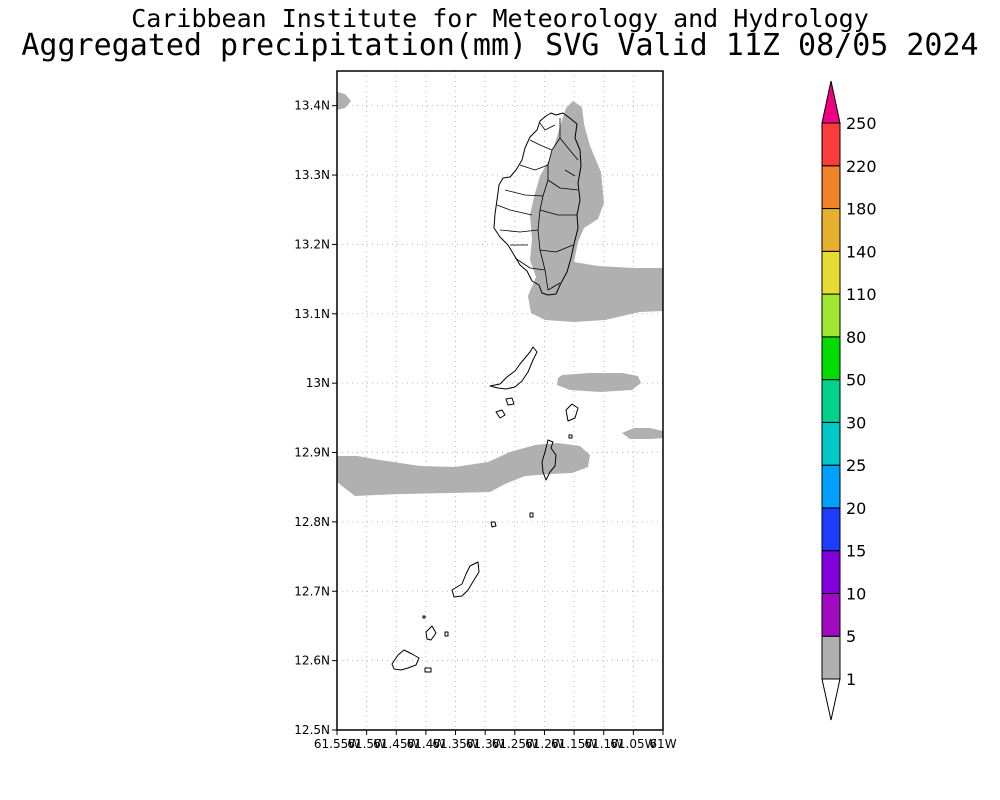 Image resolution: width=1000 pixels, height=800 pixels. I want to click on lon-tick-label: 61.35W, so click(455, 744).